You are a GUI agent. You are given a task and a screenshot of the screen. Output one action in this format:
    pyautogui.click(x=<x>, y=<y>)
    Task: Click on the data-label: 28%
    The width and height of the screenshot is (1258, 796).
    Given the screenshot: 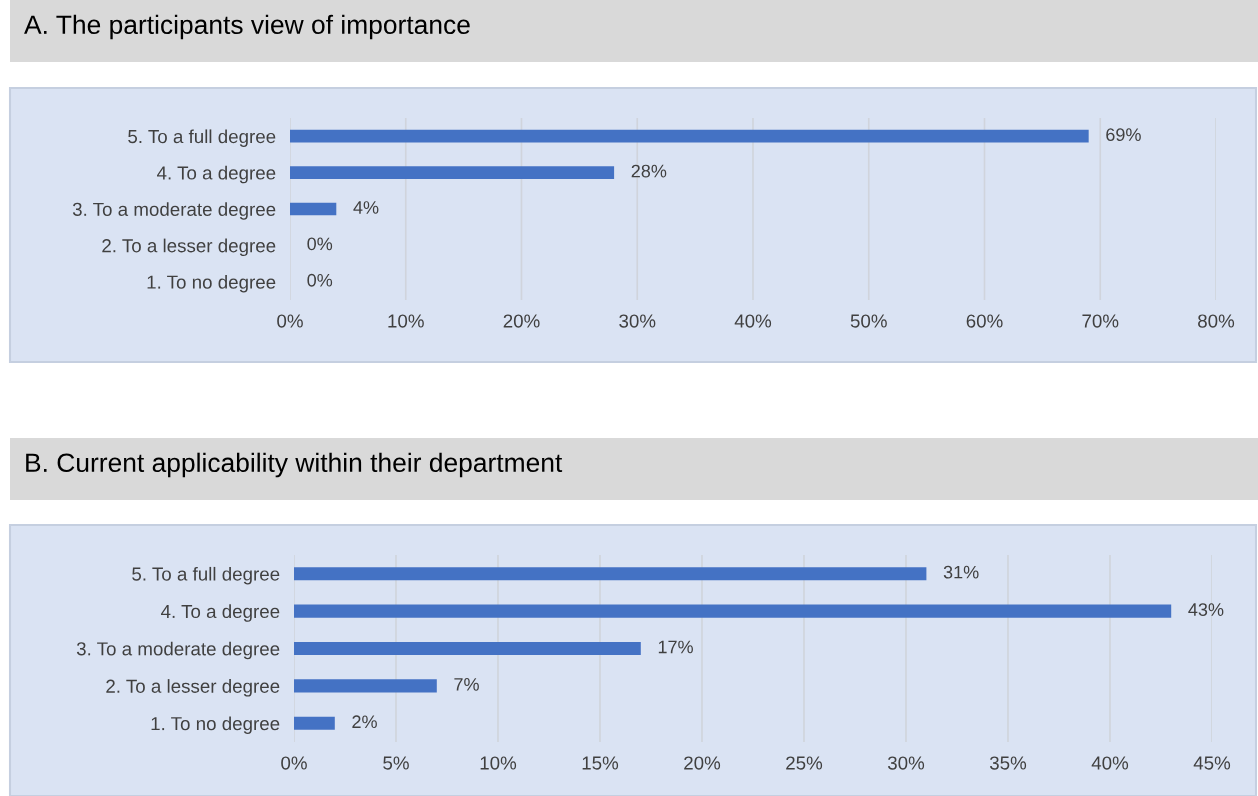 What is the action you would take?
    pyautogui.click(x=649, y=171)
    